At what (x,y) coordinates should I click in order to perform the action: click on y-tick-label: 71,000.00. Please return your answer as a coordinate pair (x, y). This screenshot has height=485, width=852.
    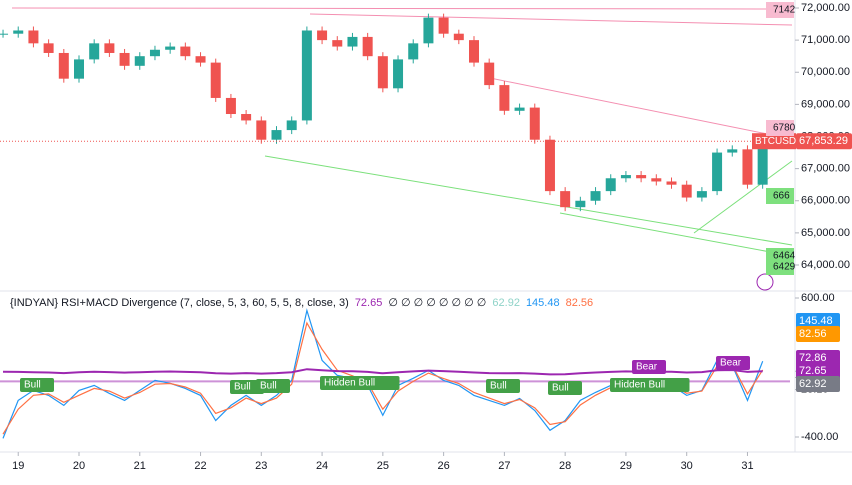
    Looking at the image, I should click on (825, 40).